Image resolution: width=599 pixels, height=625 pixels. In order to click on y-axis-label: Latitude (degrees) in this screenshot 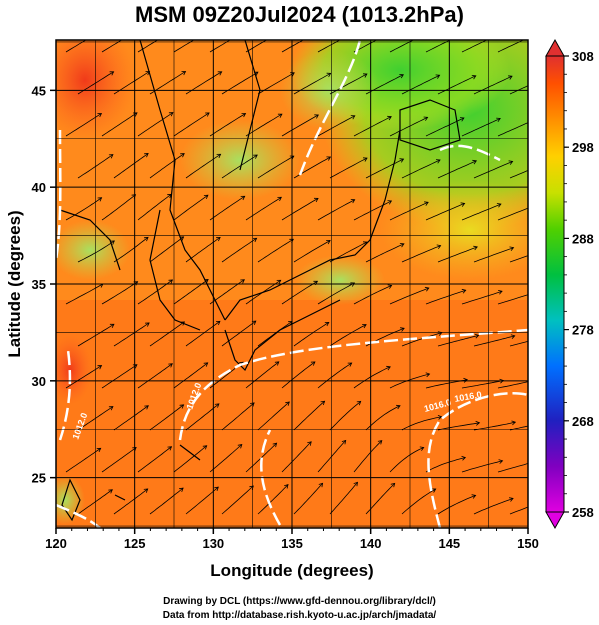, I will do `click(14, 283)`.